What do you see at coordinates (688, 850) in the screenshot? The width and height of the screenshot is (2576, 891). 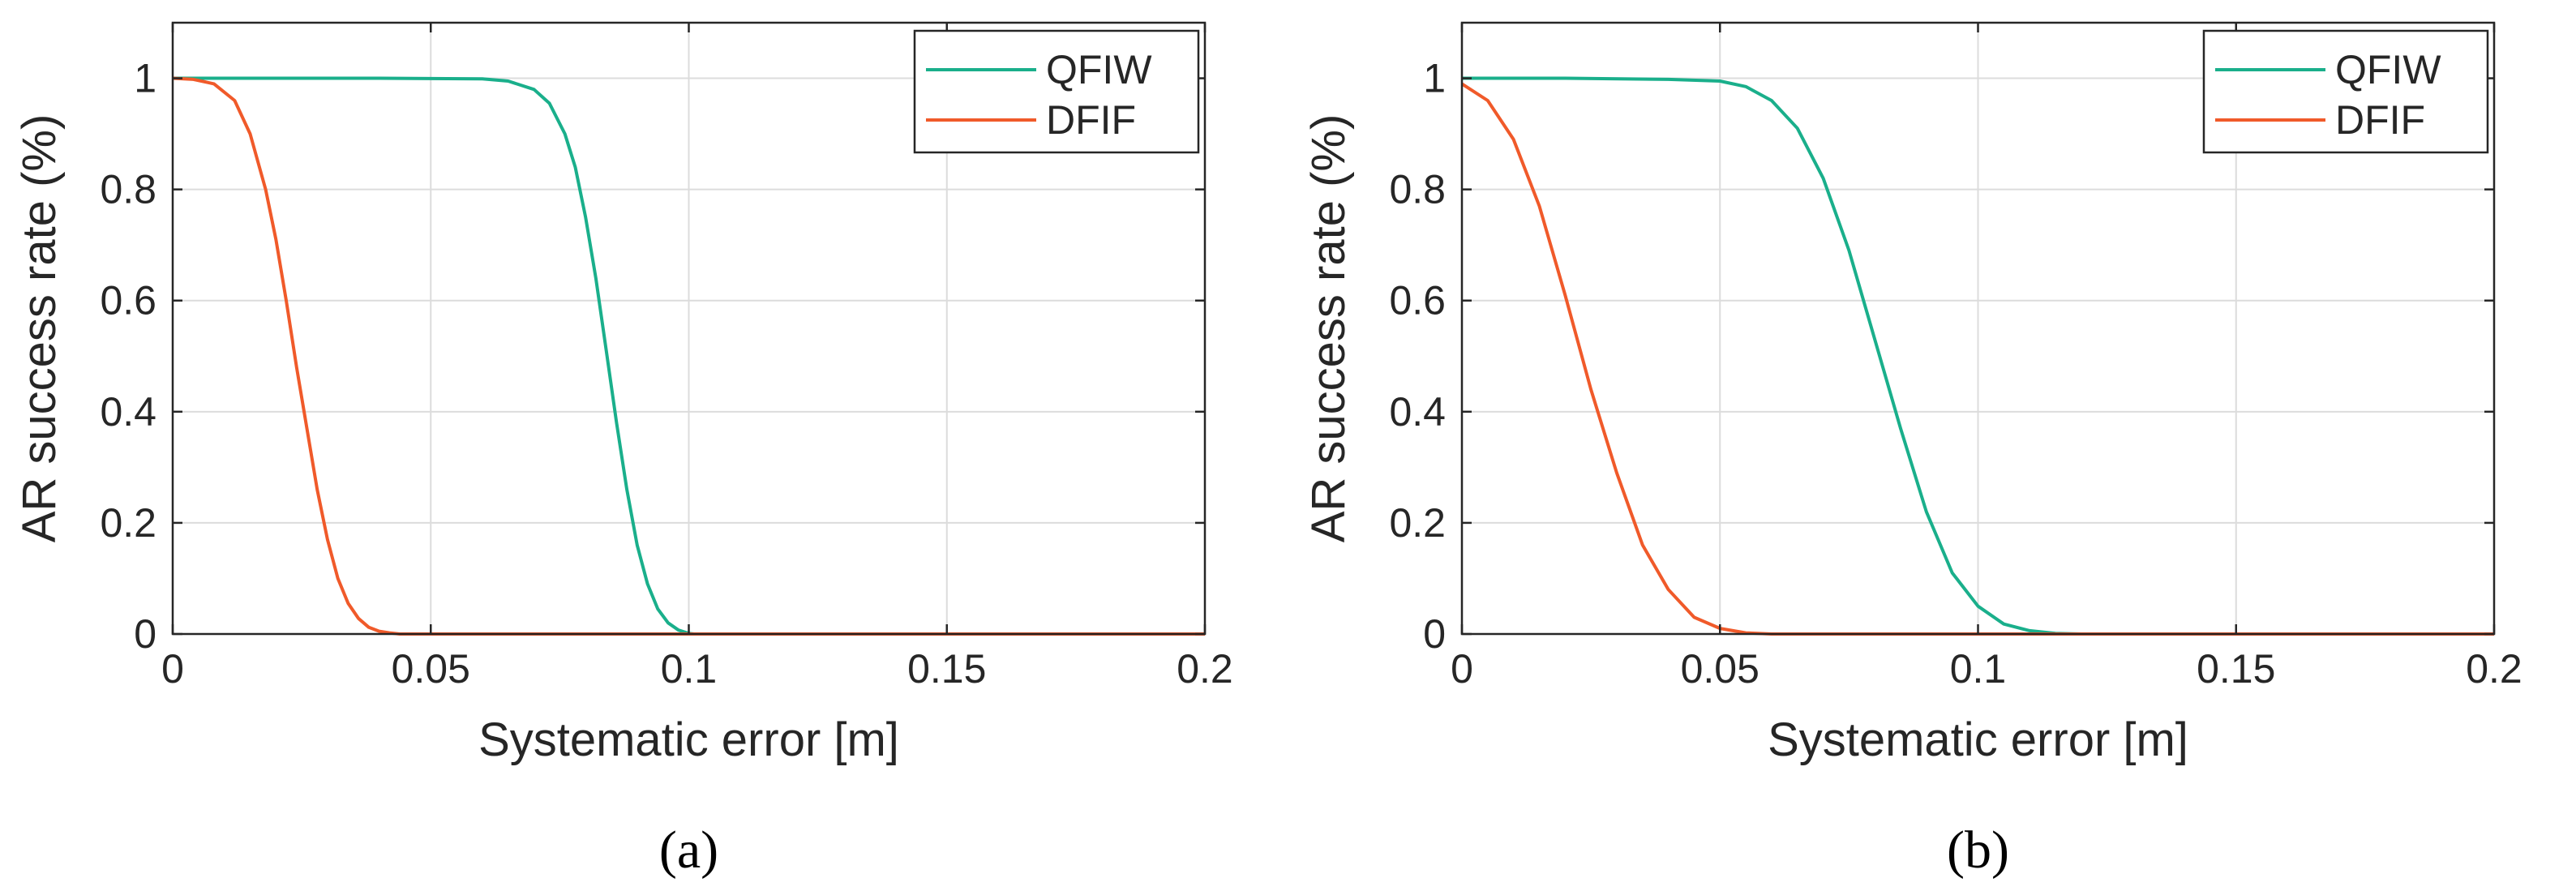 I see `panel-label: (a)` at bounding box center [688, 850].